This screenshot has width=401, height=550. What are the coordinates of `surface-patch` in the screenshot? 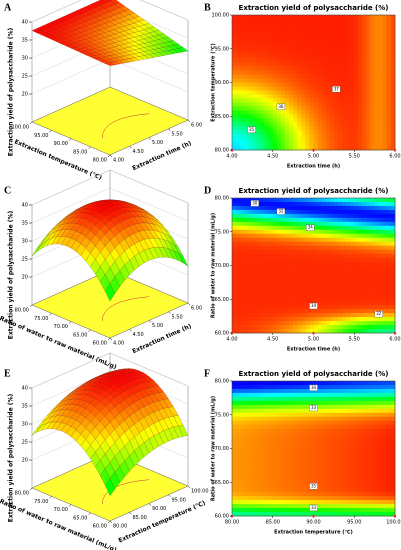 It's located at (110, 64).